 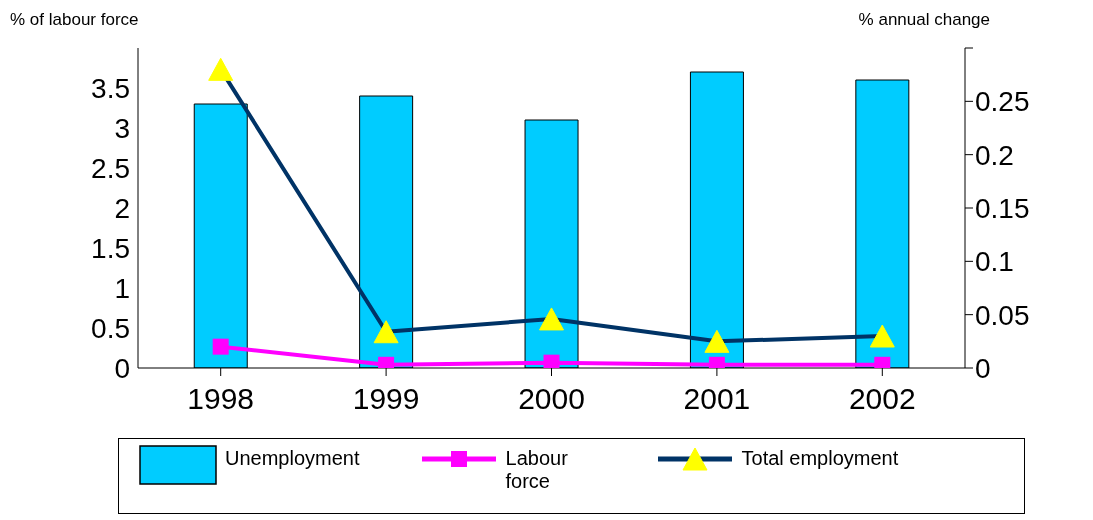 What do you see at coordinates (1002, 208) in the screenshot?
I see `y2-tick-label: 0.15` at bounding box center [1002, 208].